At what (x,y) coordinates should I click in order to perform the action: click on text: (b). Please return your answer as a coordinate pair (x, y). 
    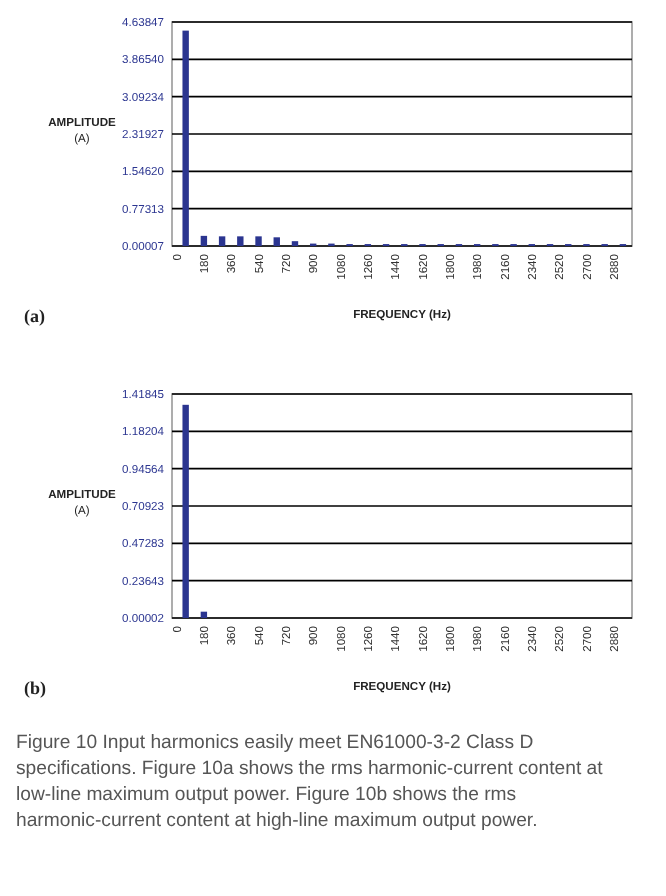
    Looking at the image, I should click on (35, 688).